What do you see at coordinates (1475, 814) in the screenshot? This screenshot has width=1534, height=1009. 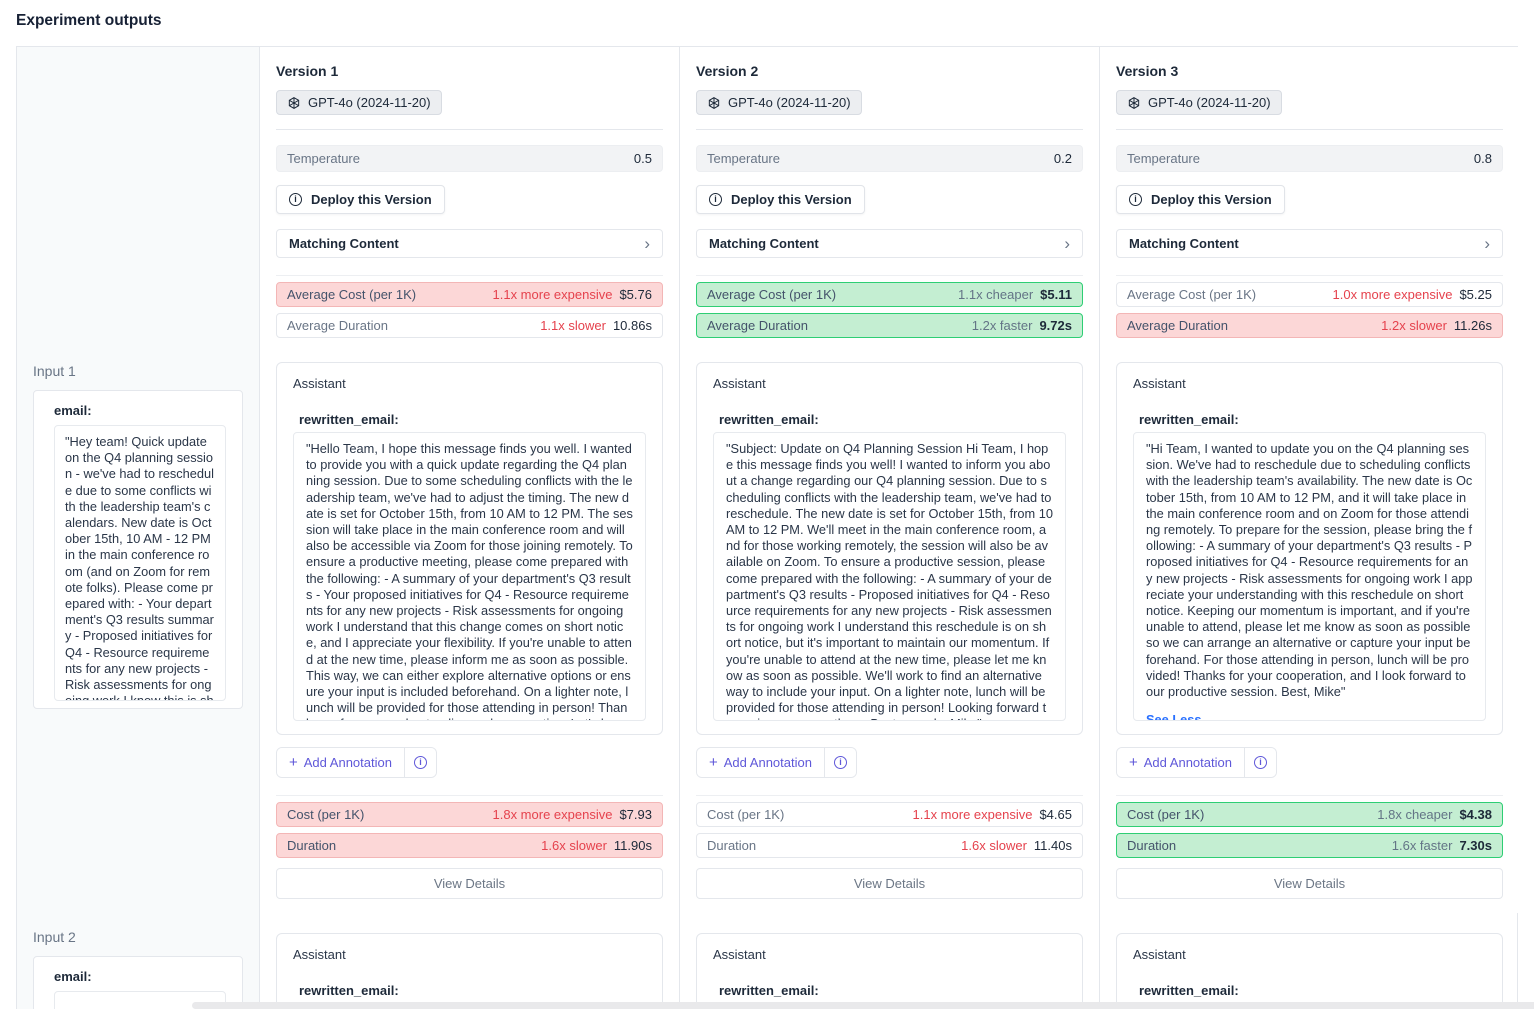 I see `cost-value: $4.38` at bounding box center [1475, 814].